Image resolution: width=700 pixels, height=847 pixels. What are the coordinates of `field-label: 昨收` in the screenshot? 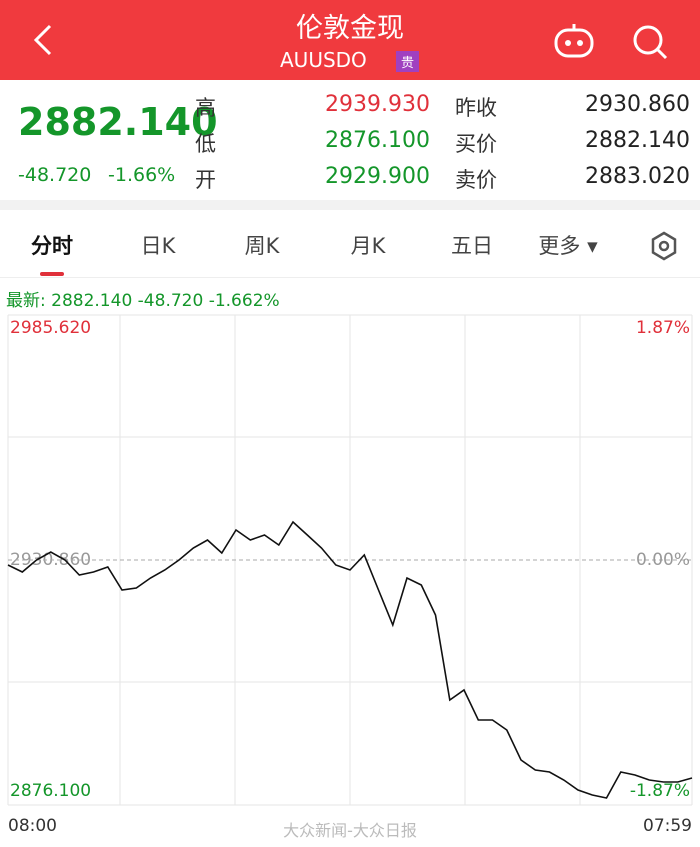 It's located at (476, 108).